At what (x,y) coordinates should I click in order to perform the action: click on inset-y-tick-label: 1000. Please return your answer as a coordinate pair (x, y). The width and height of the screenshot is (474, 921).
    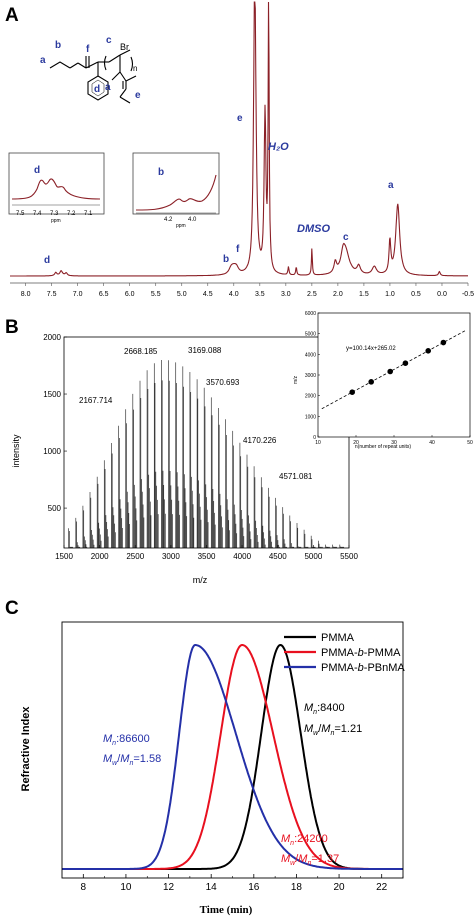
    Looking at the image, I should click on (310, 417).